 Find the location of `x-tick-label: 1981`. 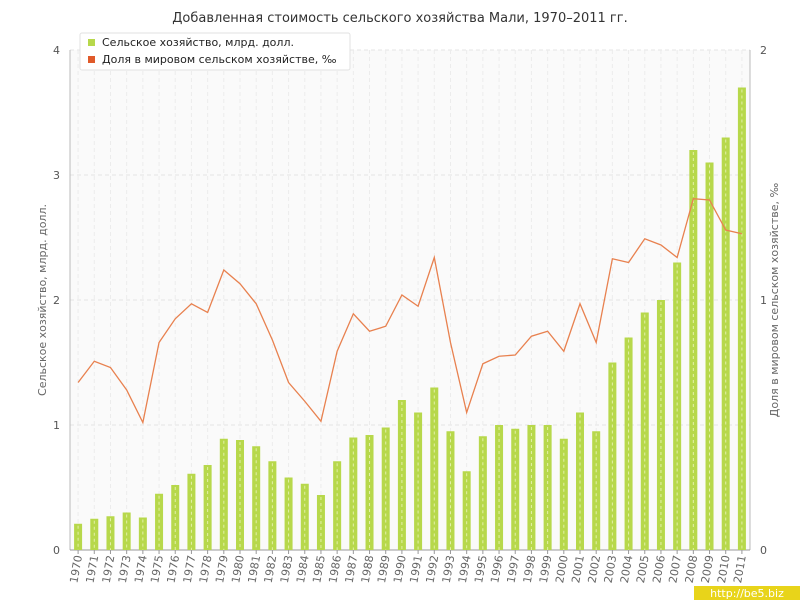

x-tick-label: 1981 is located at coordinates (254, 569).